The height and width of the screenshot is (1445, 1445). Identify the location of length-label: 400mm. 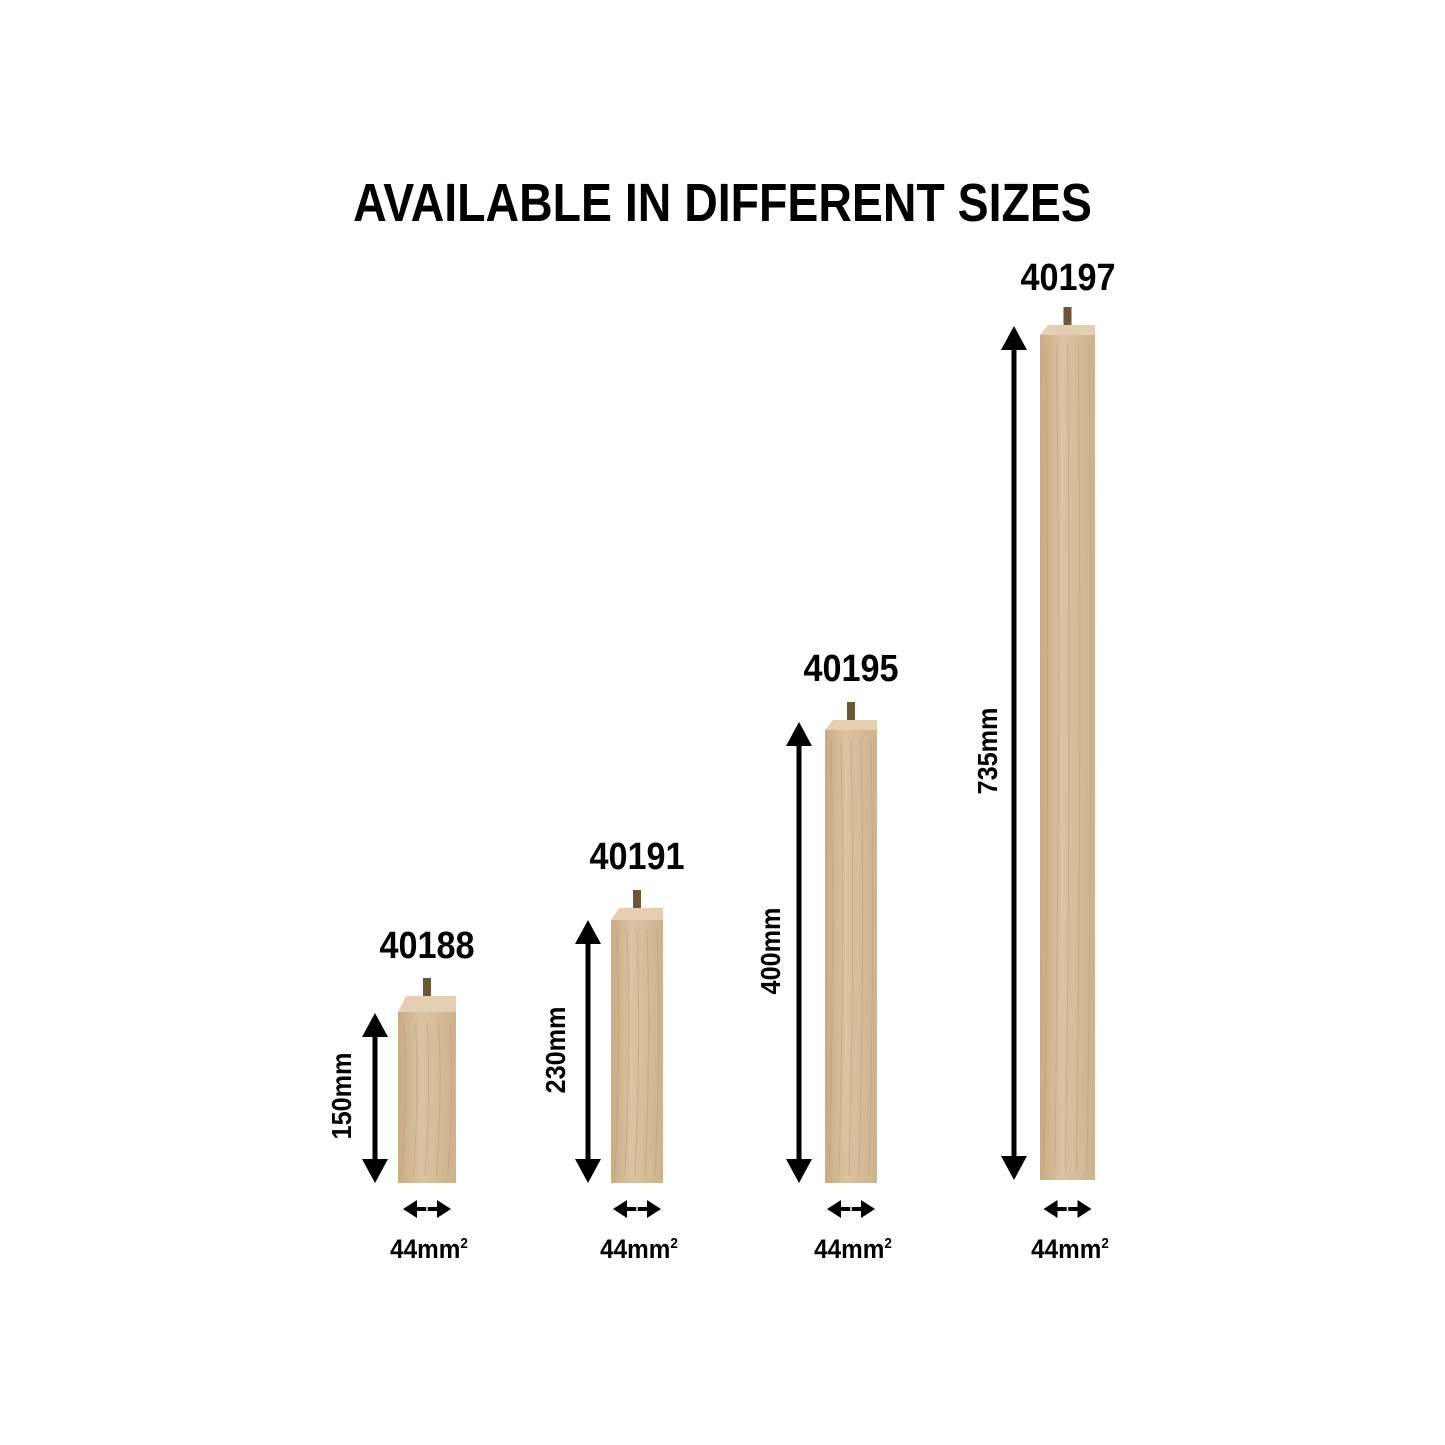
(770, 950).